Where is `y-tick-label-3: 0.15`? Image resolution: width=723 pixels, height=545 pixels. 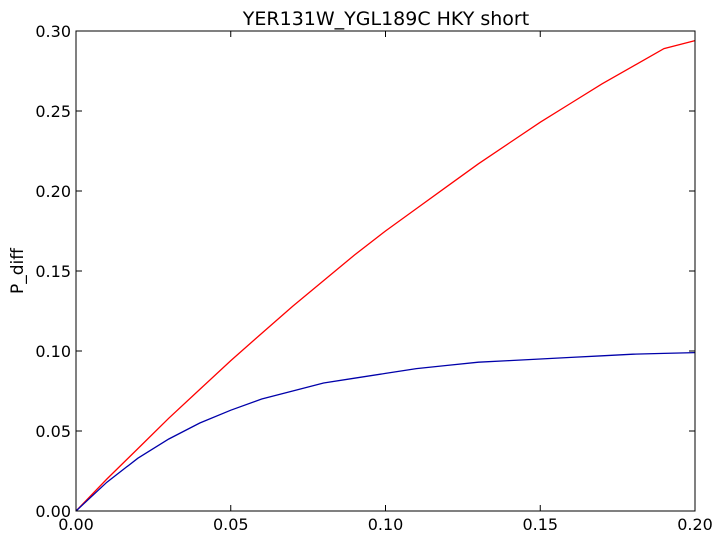 y-tick-label-3: 0.15 is located at coordinates (53, 271).